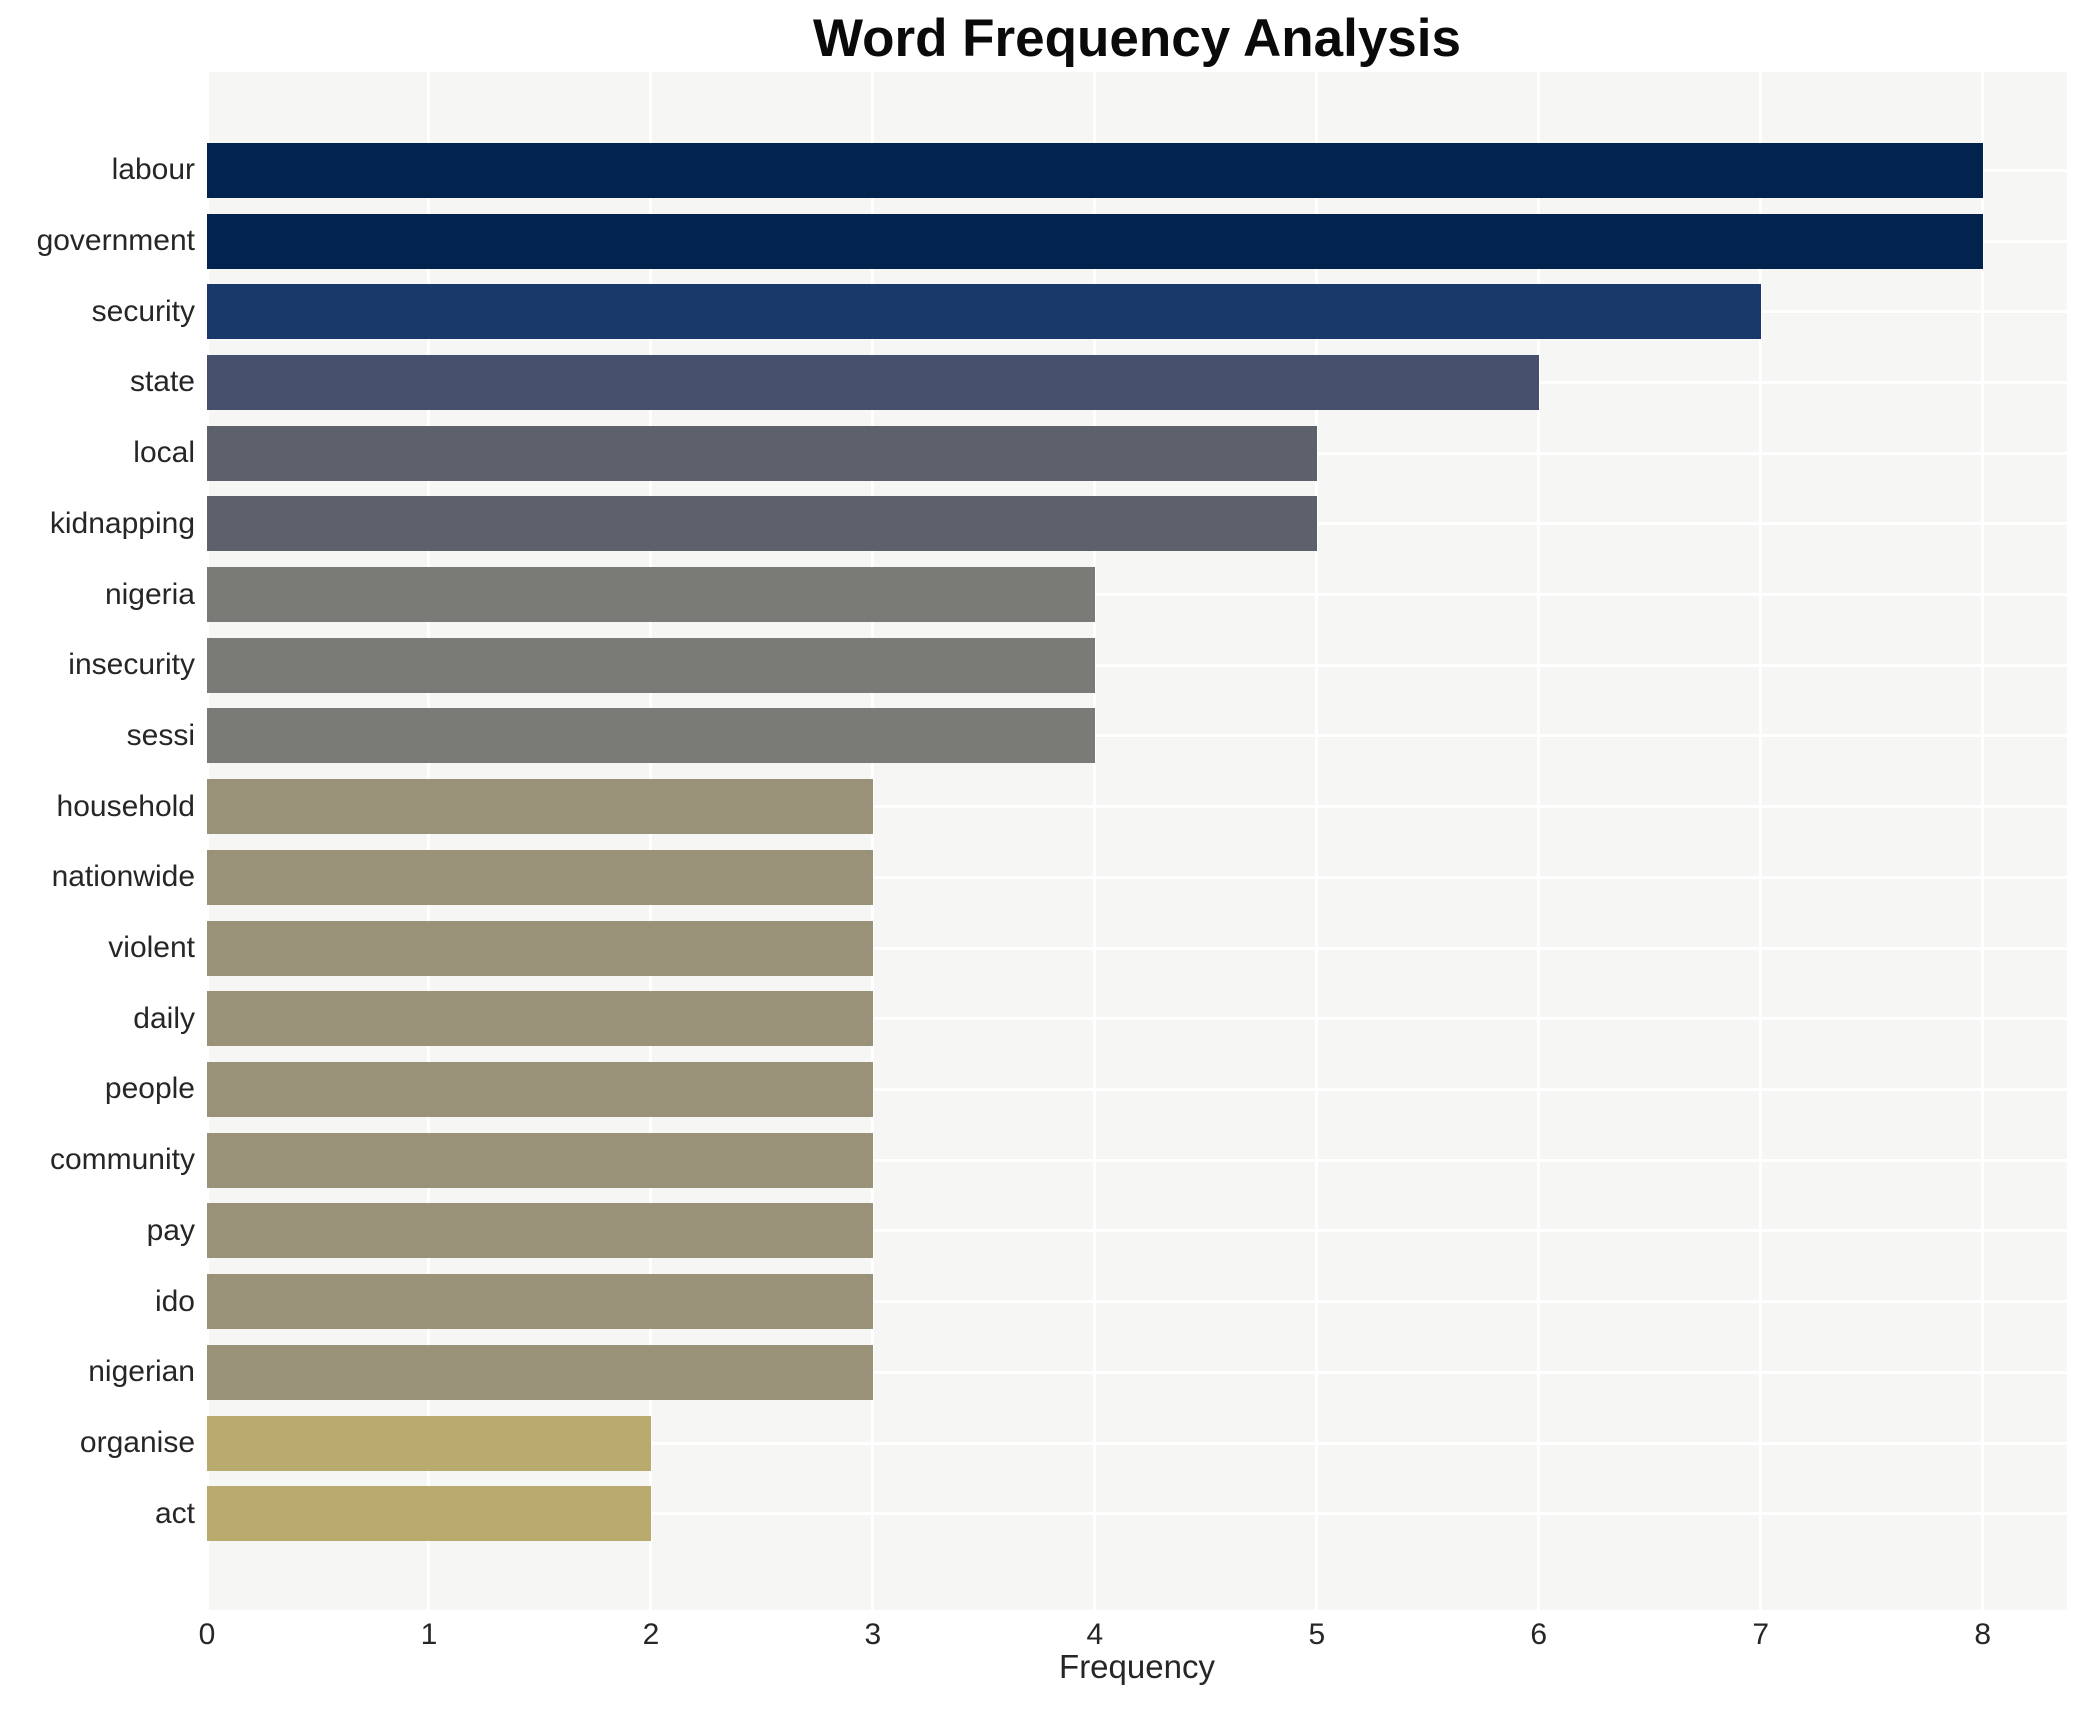  I want to click on bar-pay, so click(540, 1231).